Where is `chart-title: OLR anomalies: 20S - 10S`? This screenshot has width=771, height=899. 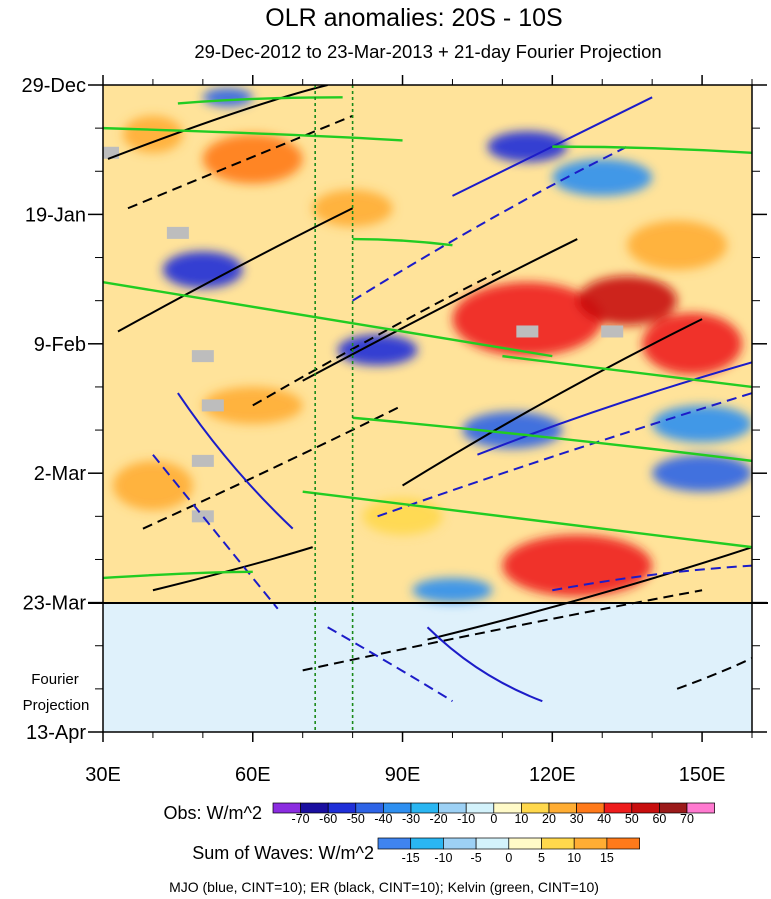
chart-title: OLR anomalies: 20S - 10S is located at coordinates (413, 18).